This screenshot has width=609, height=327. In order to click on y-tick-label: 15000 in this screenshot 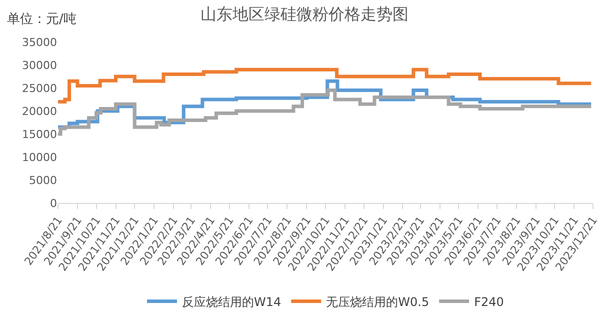, I will do `click(39, 134)`.